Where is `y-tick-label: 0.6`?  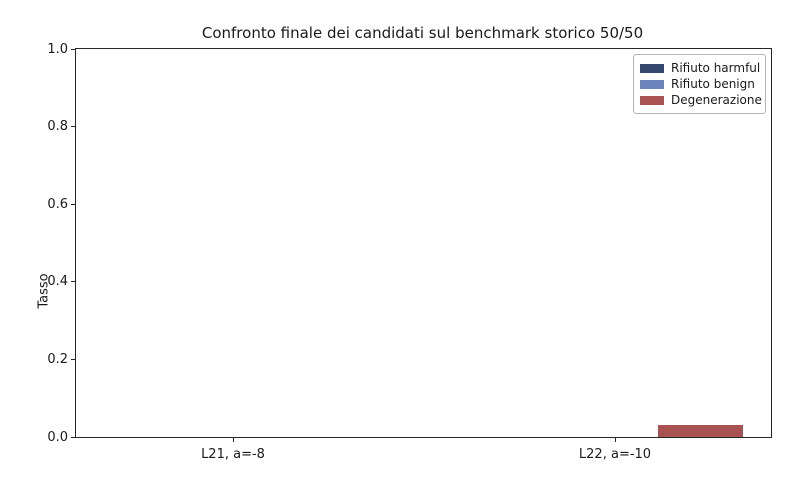 y-tick-label: 0.6 is located at coordinates (57, 204).